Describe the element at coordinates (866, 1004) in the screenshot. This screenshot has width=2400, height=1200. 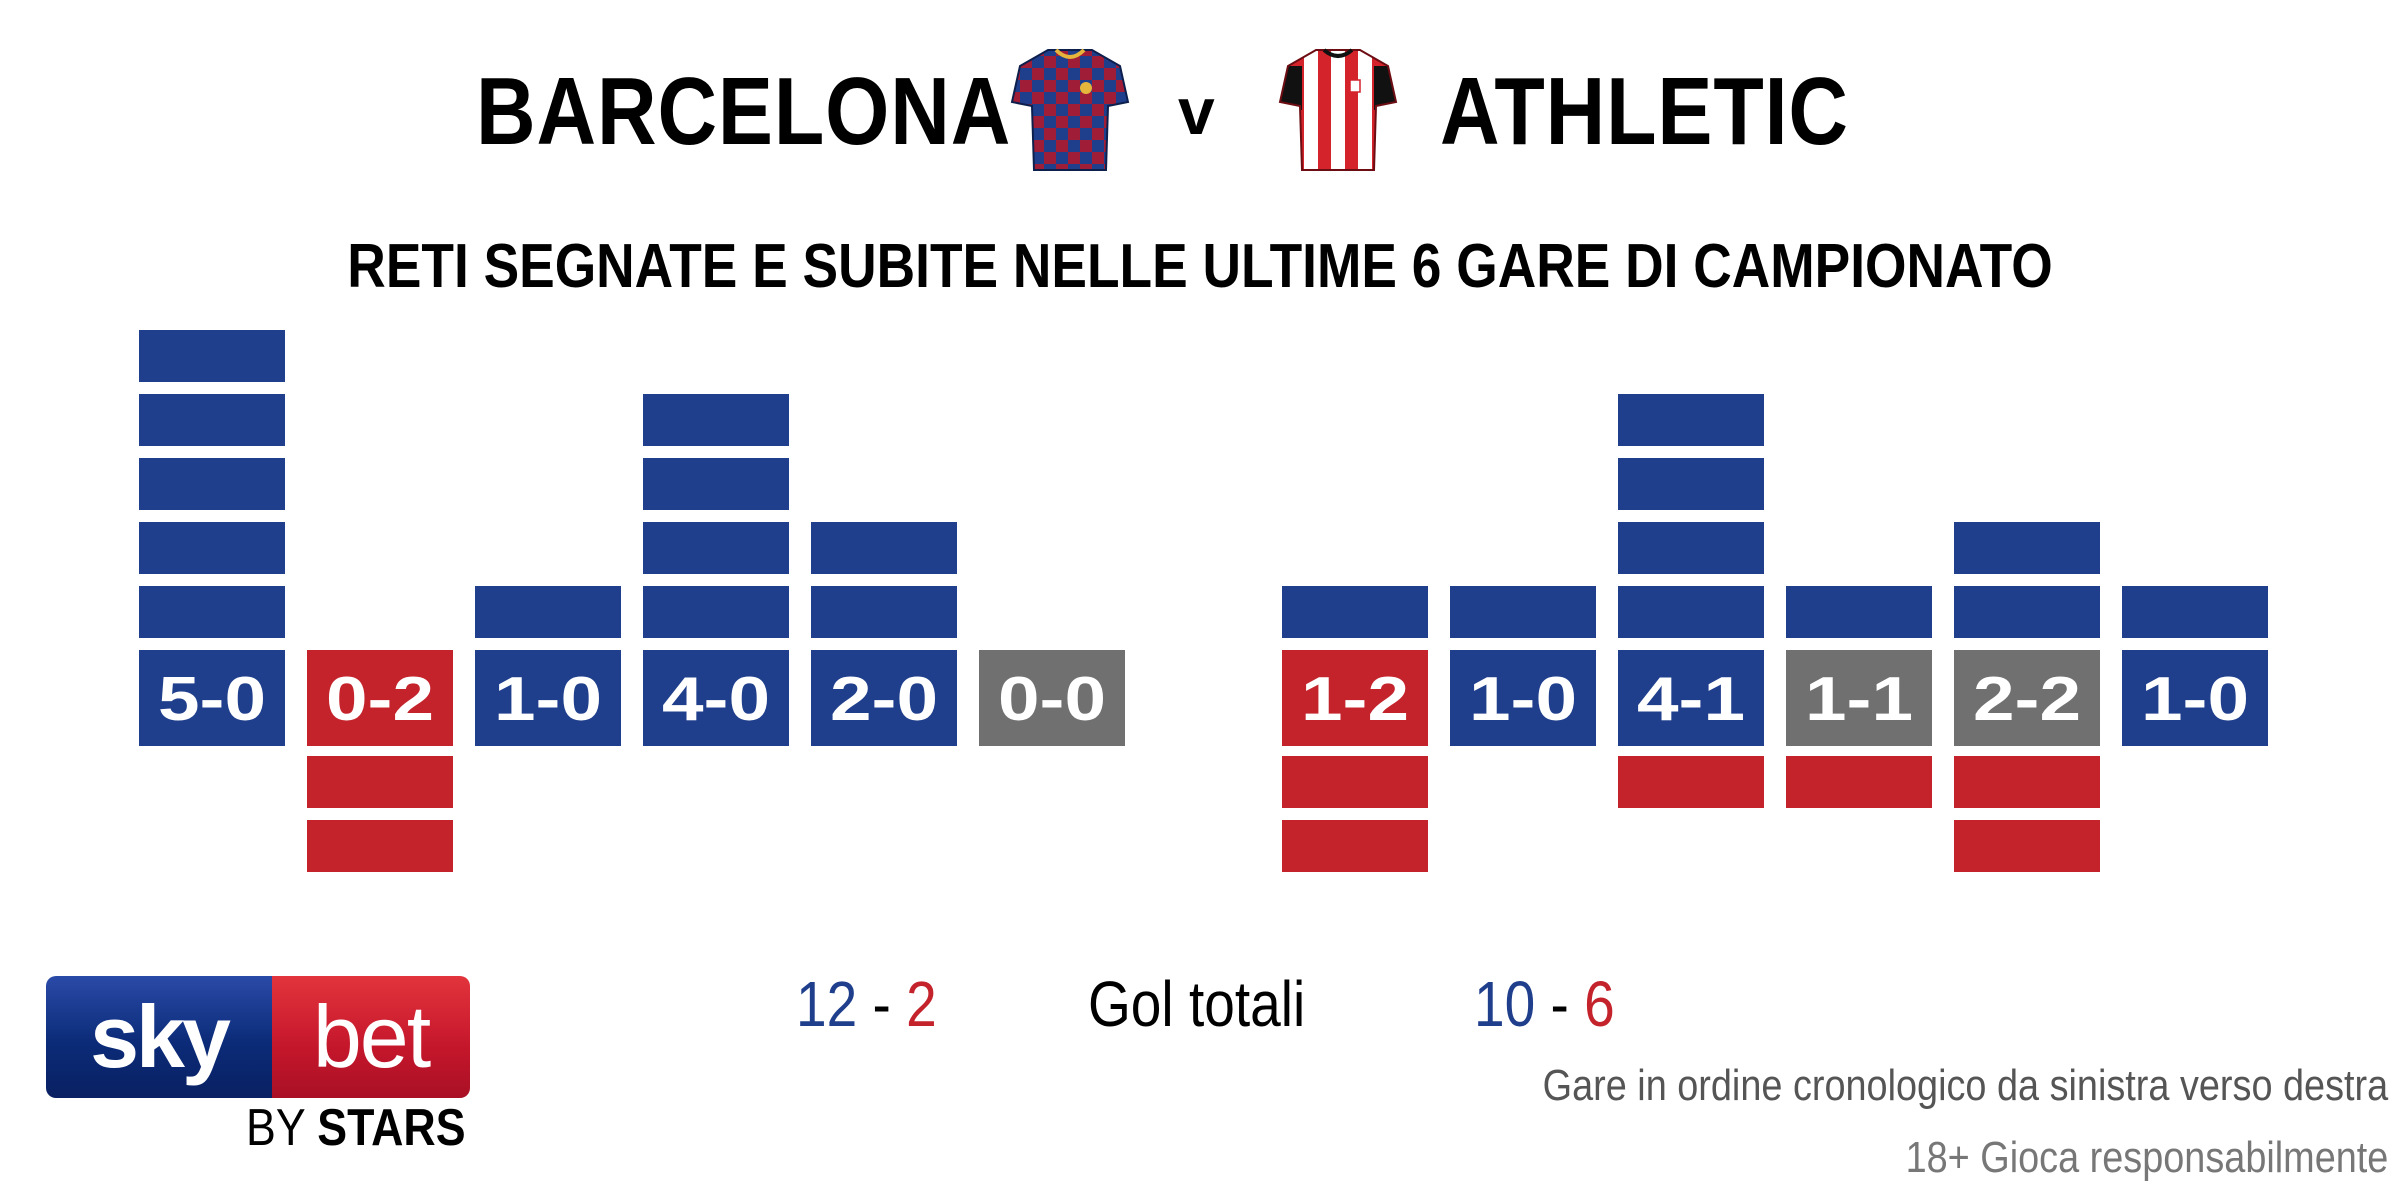
I see `home-totals: 12 - 2` at that location.